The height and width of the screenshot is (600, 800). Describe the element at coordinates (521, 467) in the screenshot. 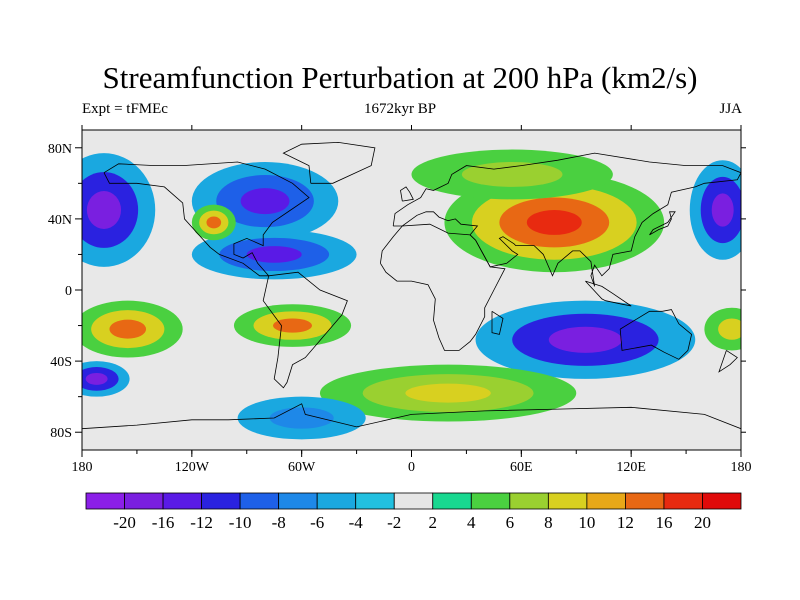

I see `x-tick-label-4: 60E` at that location.